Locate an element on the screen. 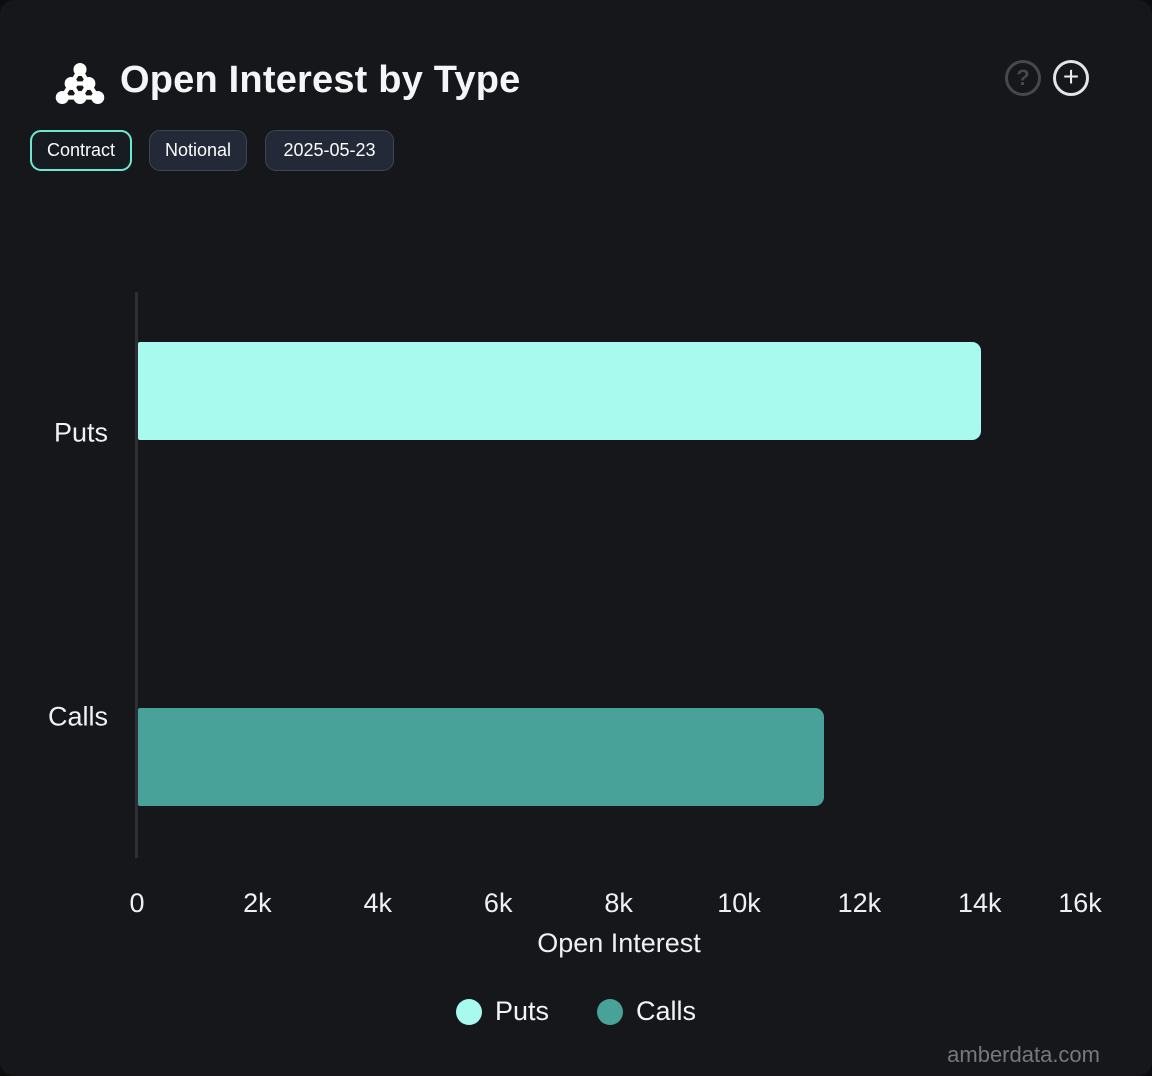 The height and width of the screenshot is (1076, 1152). x-tick-14k: 14k is located at coordinates (980, 903).